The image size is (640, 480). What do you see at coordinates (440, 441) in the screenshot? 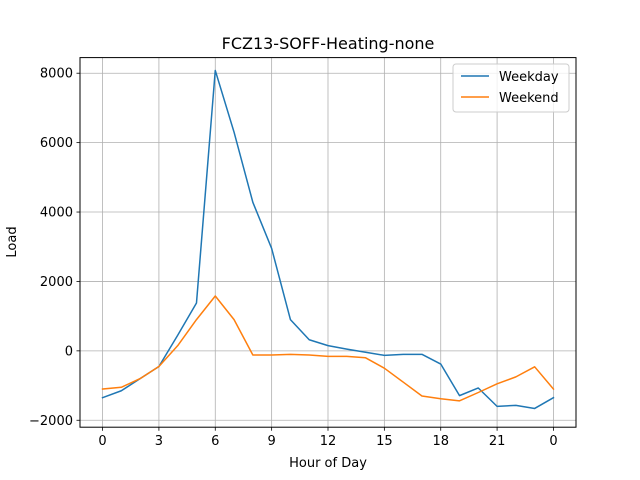
I see `x-tick-label: 18` at bounding box center [440, 441].